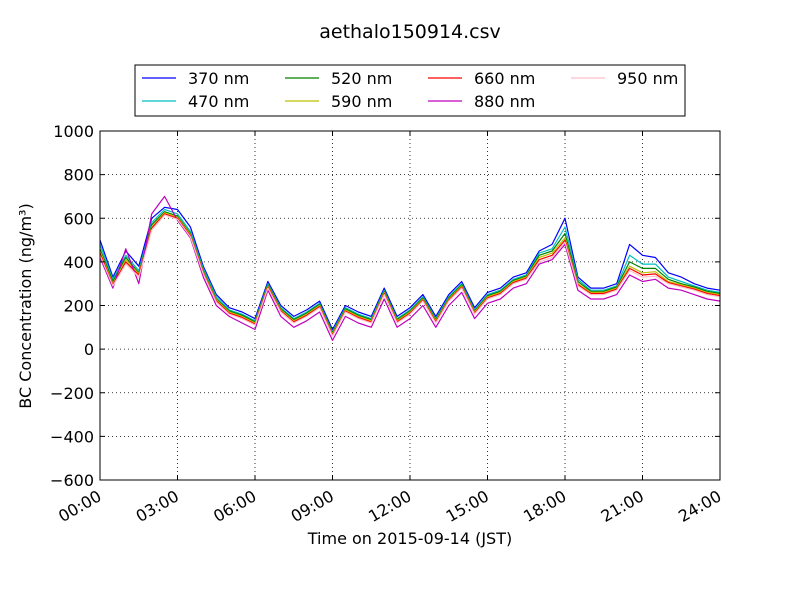 This screenshot has height=600, width=800. What do you see at coordinates (78, 262) in the screenshot?
I see `y-tick-label: 400` at bounding box center [78, 262].